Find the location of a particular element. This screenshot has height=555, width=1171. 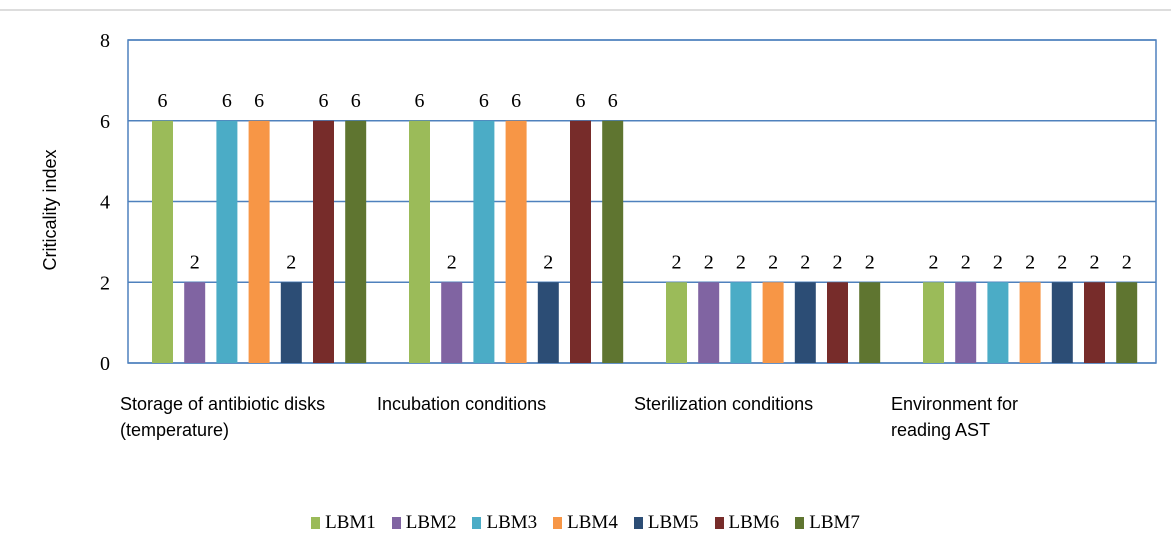

legend-label: LBM1 is located at coordinates (350, 522).